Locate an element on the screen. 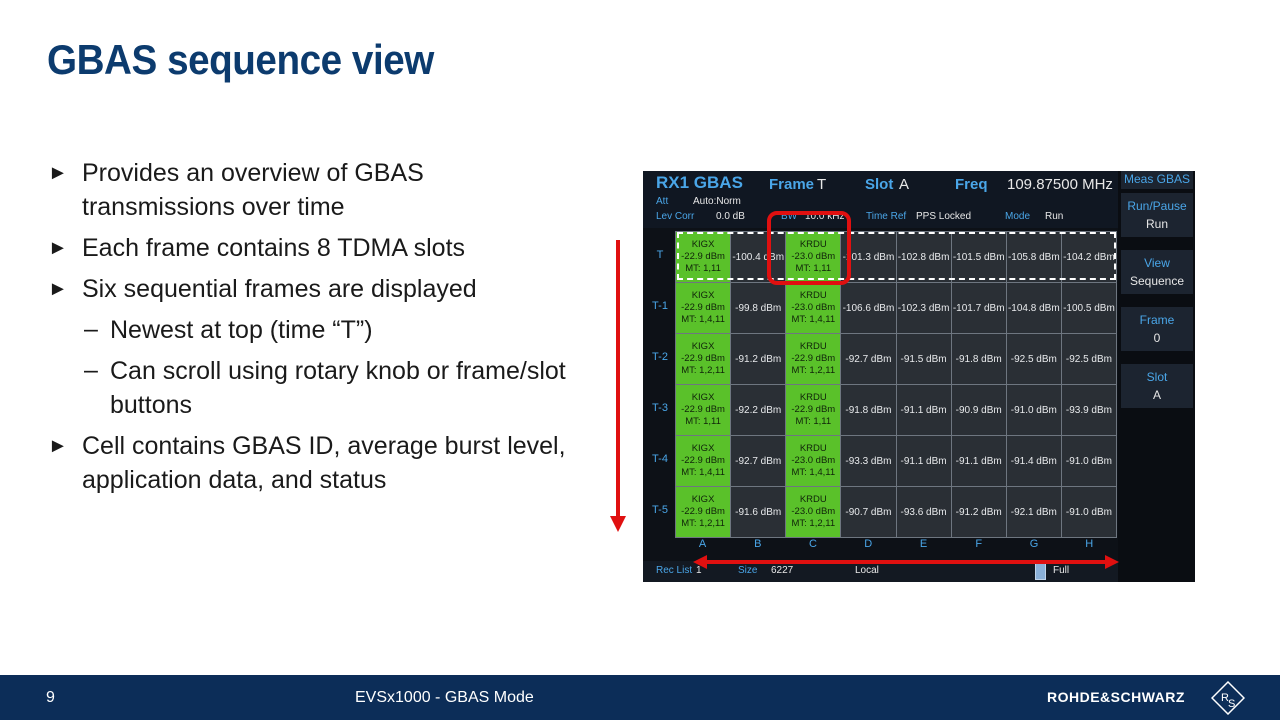 The width and height of the screenshot is (1280, 720). row-label: T is located at coordinates (660, 255).